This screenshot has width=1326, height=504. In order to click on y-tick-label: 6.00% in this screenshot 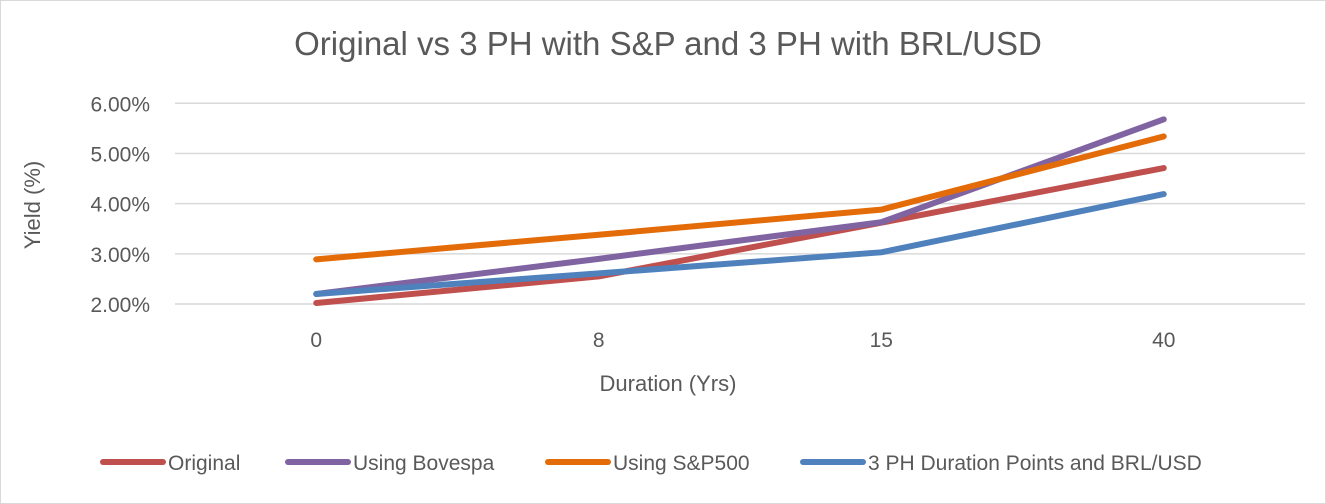, I will do `click(120, 104)`.